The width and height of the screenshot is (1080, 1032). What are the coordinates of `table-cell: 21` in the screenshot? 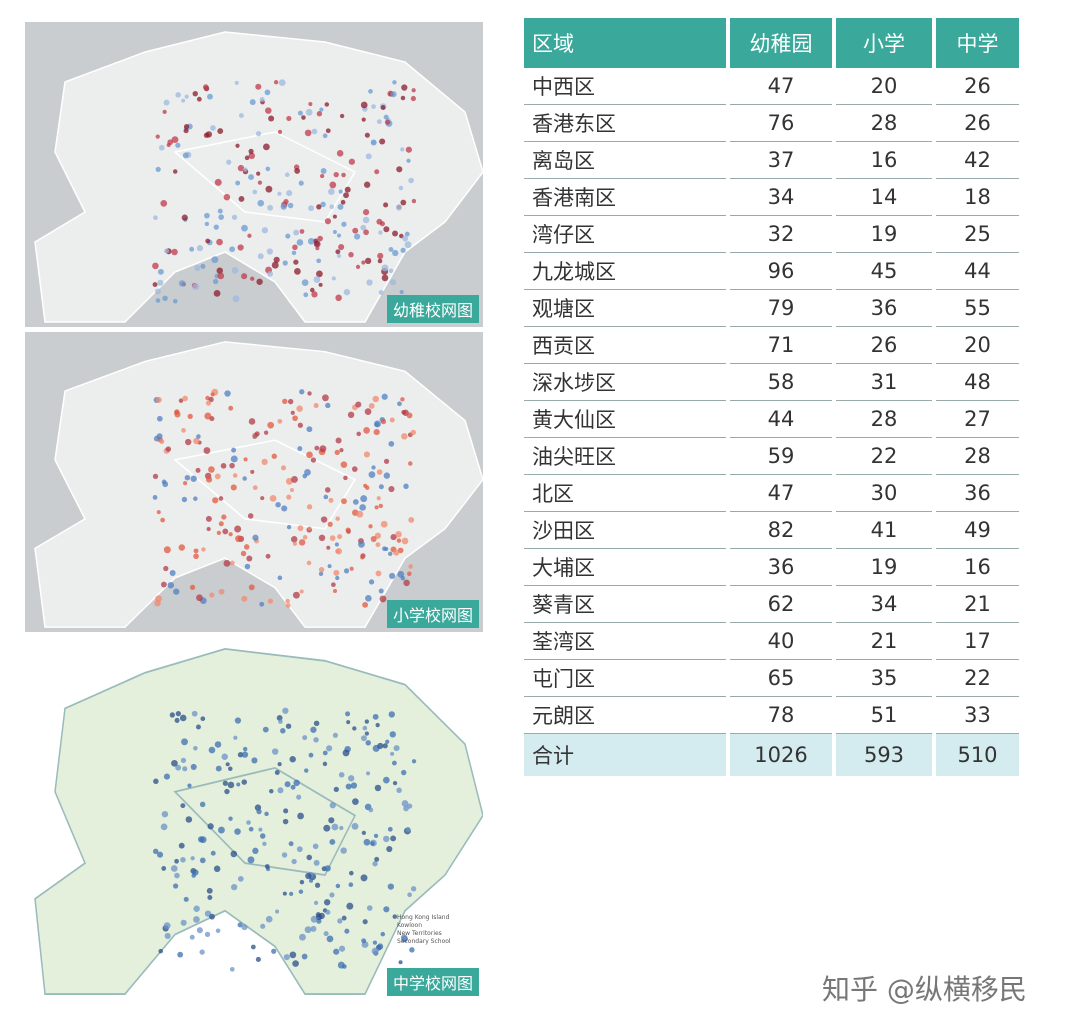 It's located at (977, 604).